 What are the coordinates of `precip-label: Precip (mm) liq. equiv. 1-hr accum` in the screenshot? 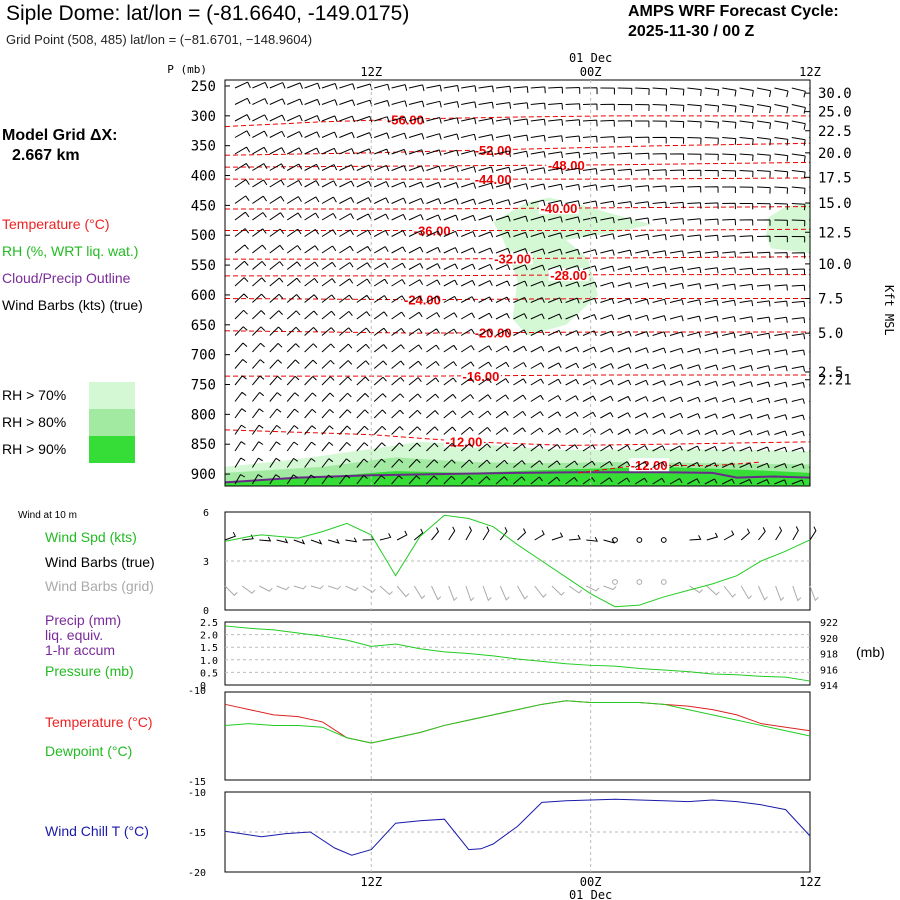 It's located at (83, 635).